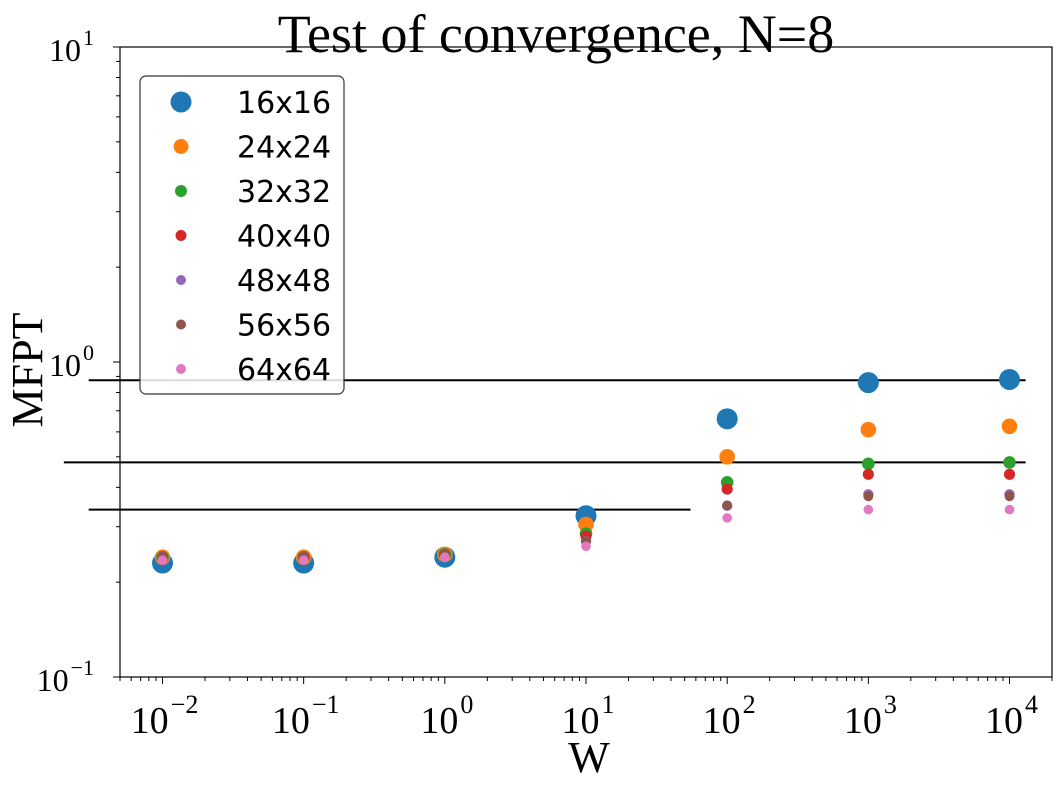 The image size is (1063, 788). What do you see at coordinates (1011, 716) in the screenshot?
I see `x-tick-label-6: 10⁴` at bounding box center [1011, 716].